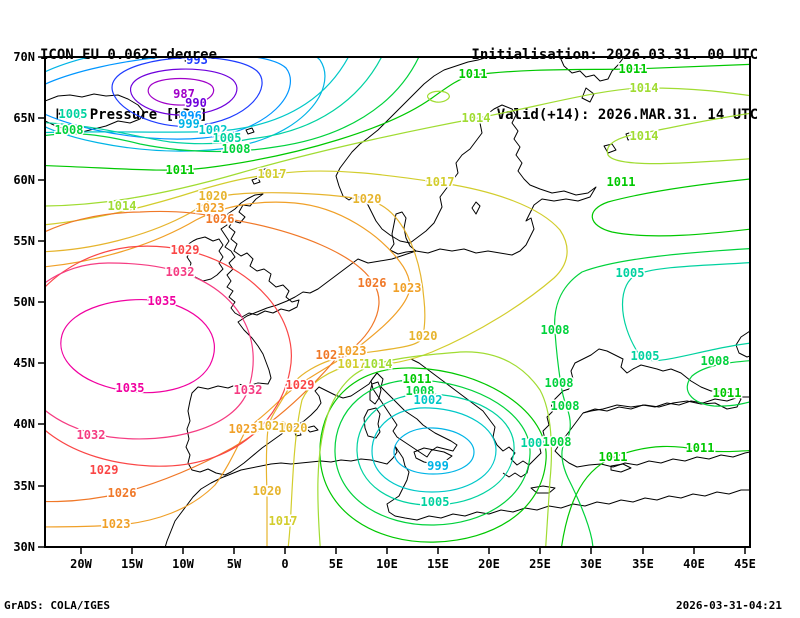 The image size is (800, 618). I want to click on lat-axis-label: 45N, so click(24, 363).